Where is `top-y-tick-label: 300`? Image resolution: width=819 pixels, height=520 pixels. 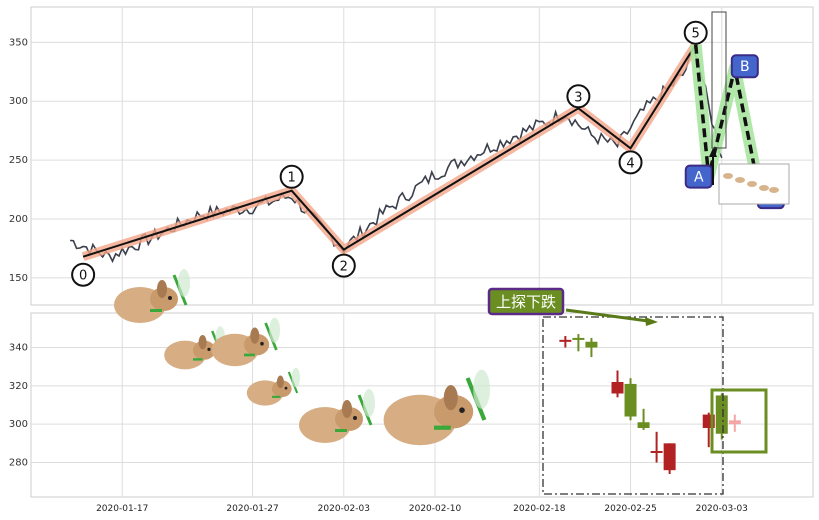
top-y-tick-label: 300 is located at coordinates (18, 101).